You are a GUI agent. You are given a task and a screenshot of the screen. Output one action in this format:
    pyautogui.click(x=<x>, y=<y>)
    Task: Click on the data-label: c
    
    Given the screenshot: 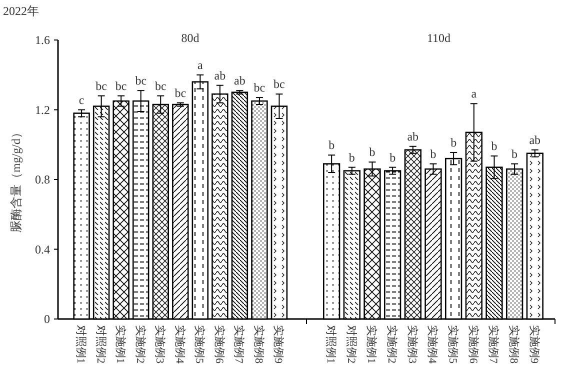 What is the action you would take?
    pyautogui.click(x=81, y=99)
    